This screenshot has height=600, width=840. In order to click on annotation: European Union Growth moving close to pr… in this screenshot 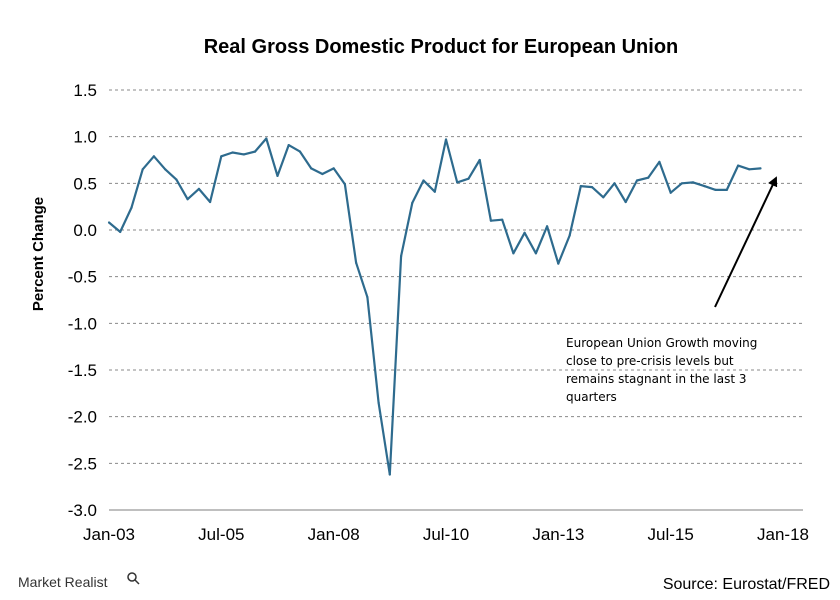, I will do `click(672, 290)`.